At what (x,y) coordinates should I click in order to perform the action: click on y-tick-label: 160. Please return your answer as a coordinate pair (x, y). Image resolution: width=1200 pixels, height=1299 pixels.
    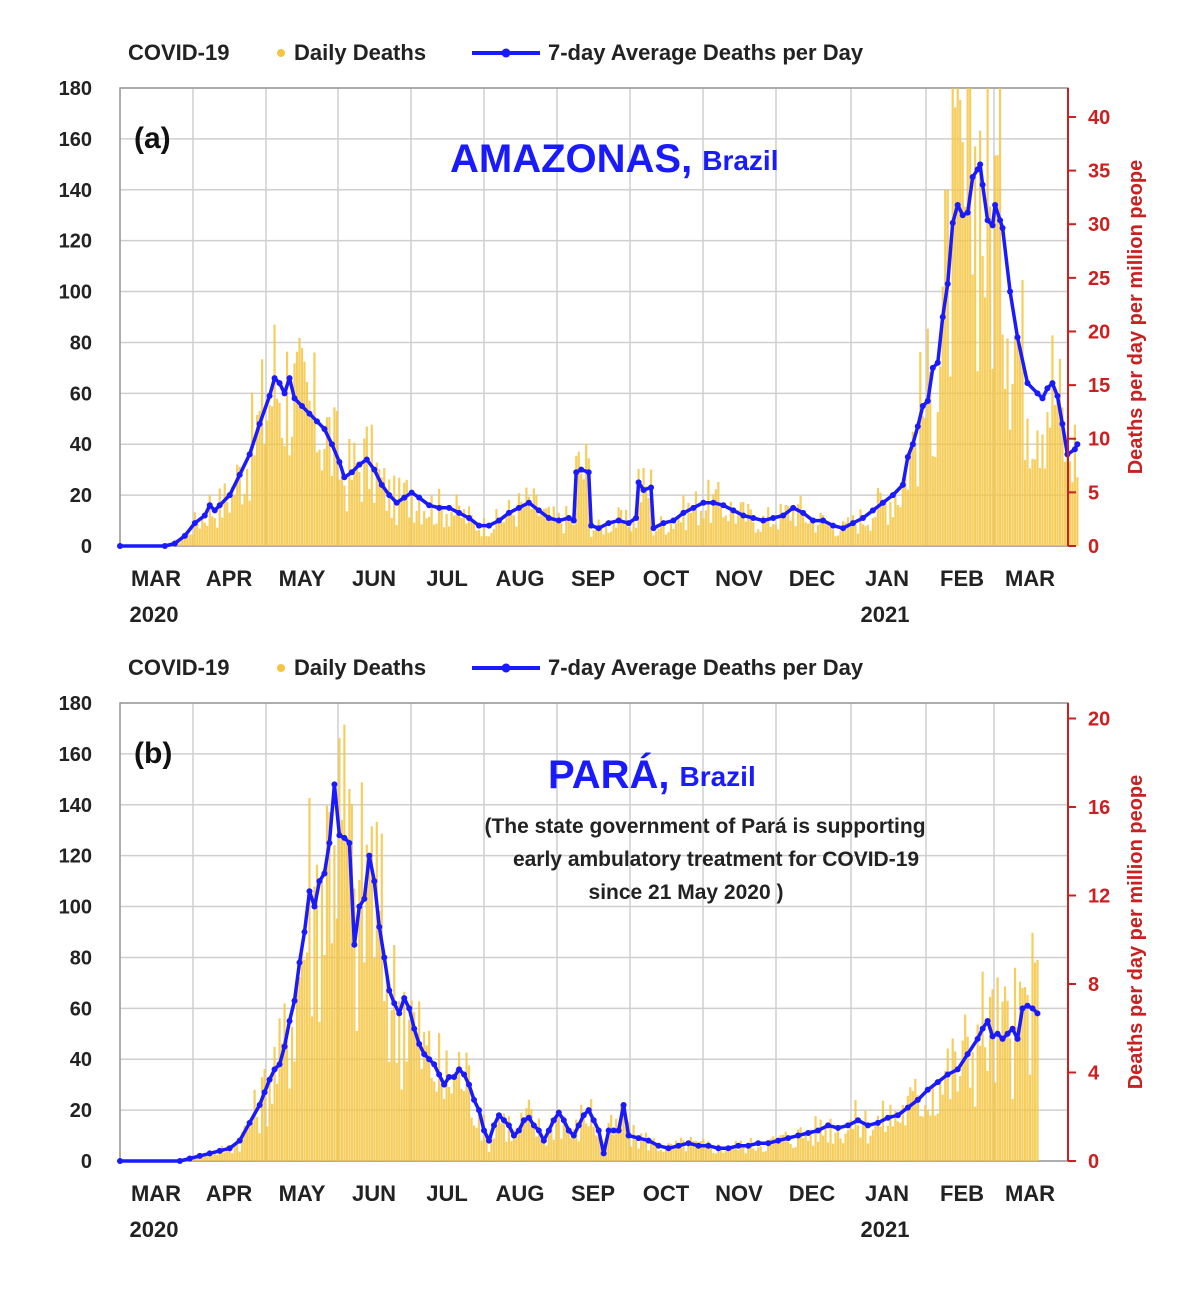
    Looking at the image, I should click on (75, 755).